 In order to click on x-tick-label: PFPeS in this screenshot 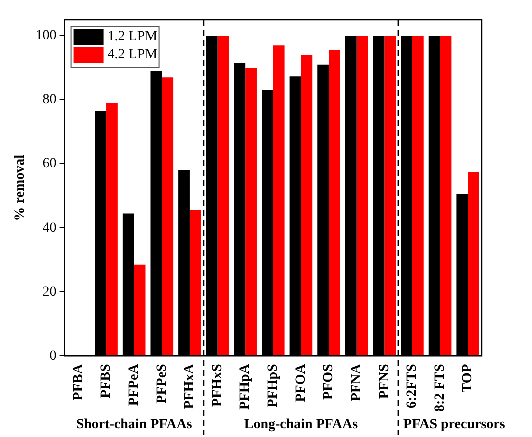, I will do `click(162, 384)`.